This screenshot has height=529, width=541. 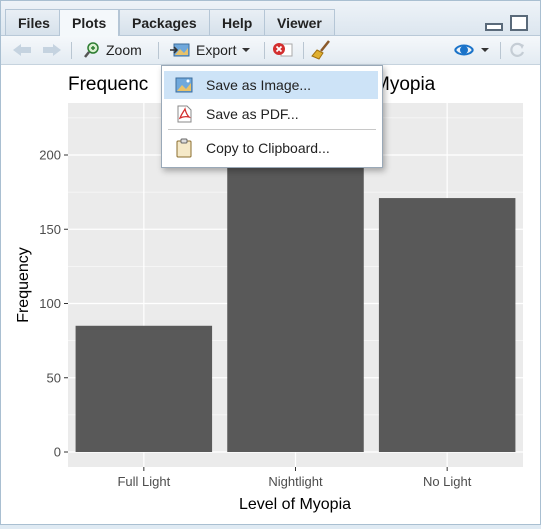 What do you see at coordinates (299, 22) in the screenshot?
I see `tab-viewer: Viewer` at bounding box center [299, 22].